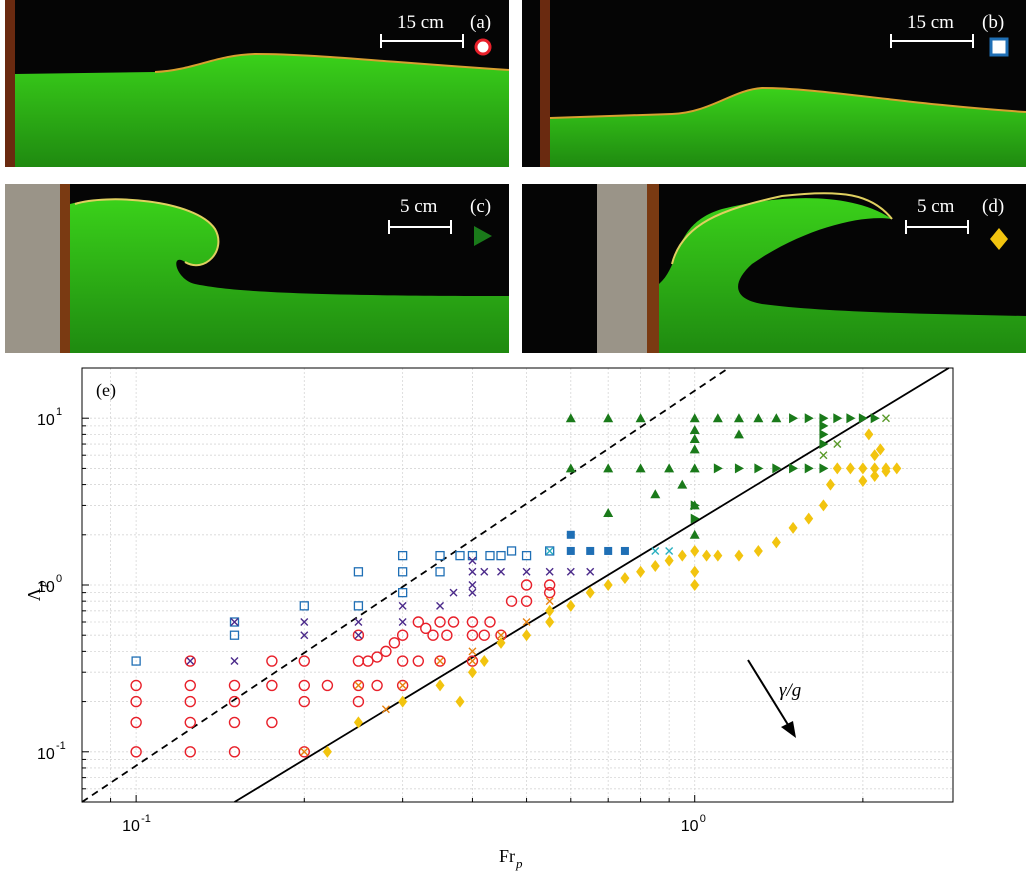 The width and height of the screenshot is (1029, 879). What do you see at coordinates (131, 826) in the screenshot?
I see `x-tick-label: 10` at bounding box center [131, 826].